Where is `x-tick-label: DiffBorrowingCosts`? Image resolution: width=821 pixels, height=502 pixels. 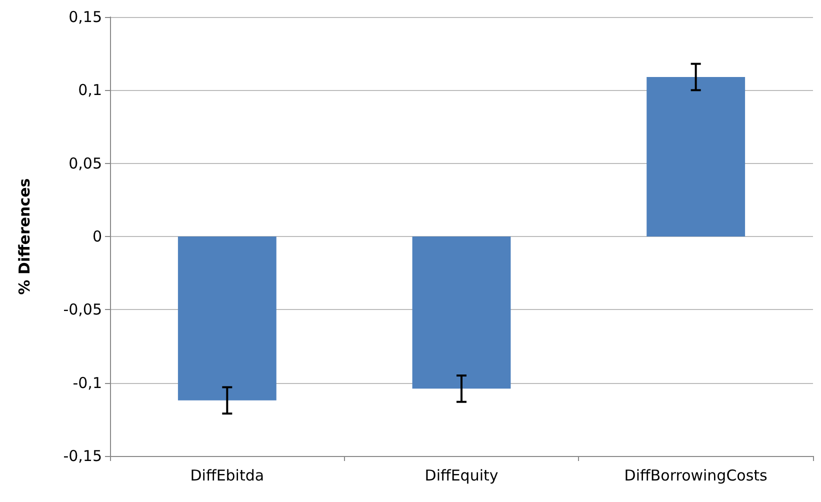 x-tick-label: DiffBorrowingCosts is located at coordinates (696, 475).